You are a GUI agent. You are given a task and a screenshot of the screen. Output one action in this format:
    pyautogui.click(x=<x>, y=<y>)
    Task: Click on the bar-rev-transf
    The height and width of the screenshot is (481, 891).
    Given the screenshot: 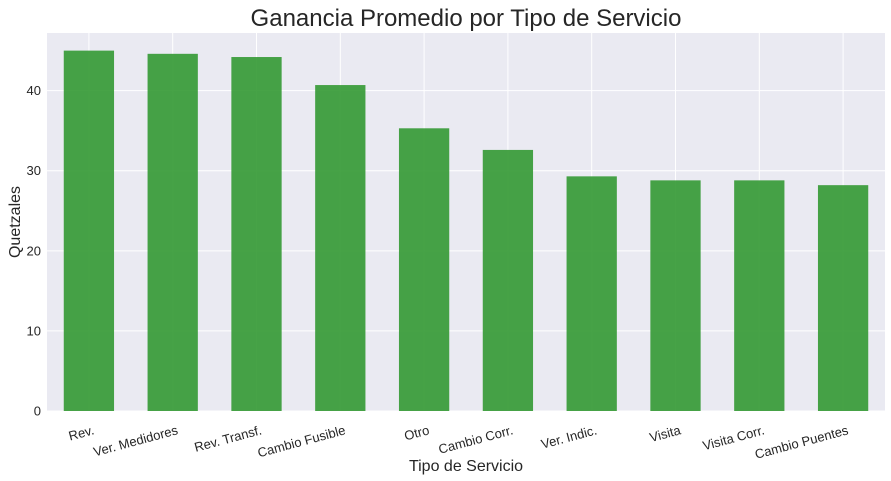 What is the action you would take?
    pyautogui.click(x=256, y=234)
    